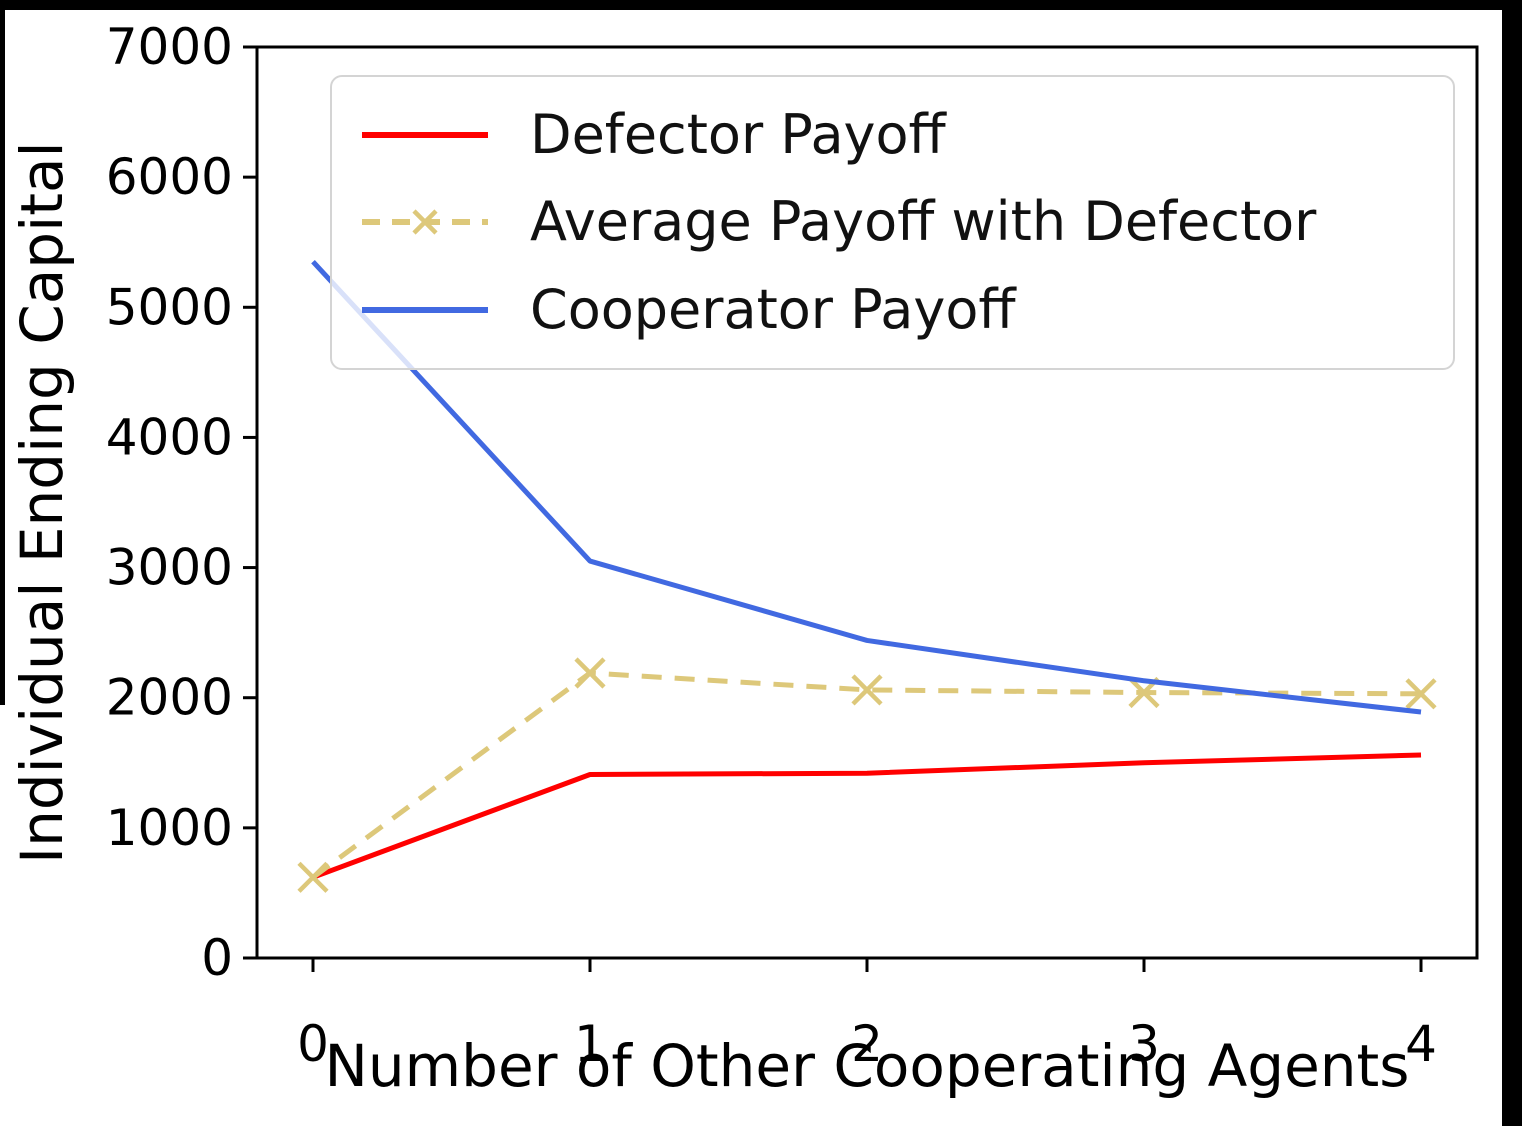 Image resolution: width=1522 pixels, height=1126 pixels. I want to click on x-tick-label: 4, so click(1421, 1044).